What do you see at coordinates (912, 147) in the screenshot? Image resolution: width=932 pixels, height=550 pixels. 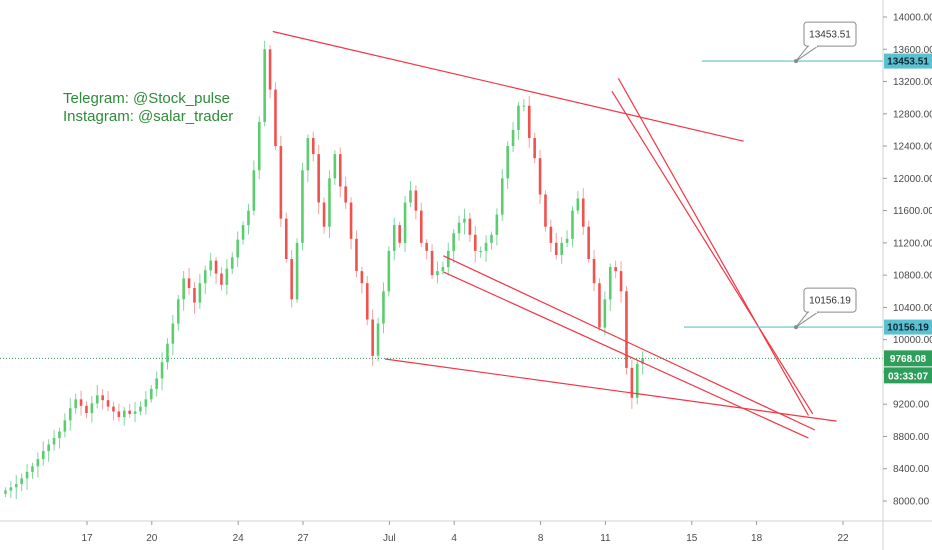 I see `price-tick-label: 12400.00` at bounding box center [912, 147].